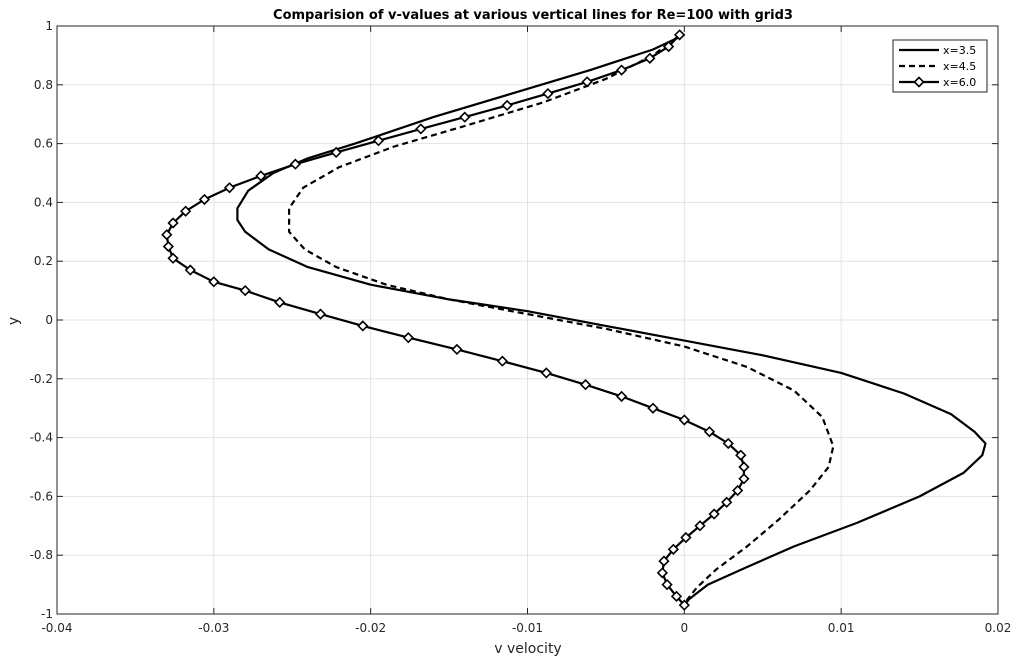 This screenshot has height=668, width=1020. I want to click on x-tick-label: -0.02, so click(370, 628).